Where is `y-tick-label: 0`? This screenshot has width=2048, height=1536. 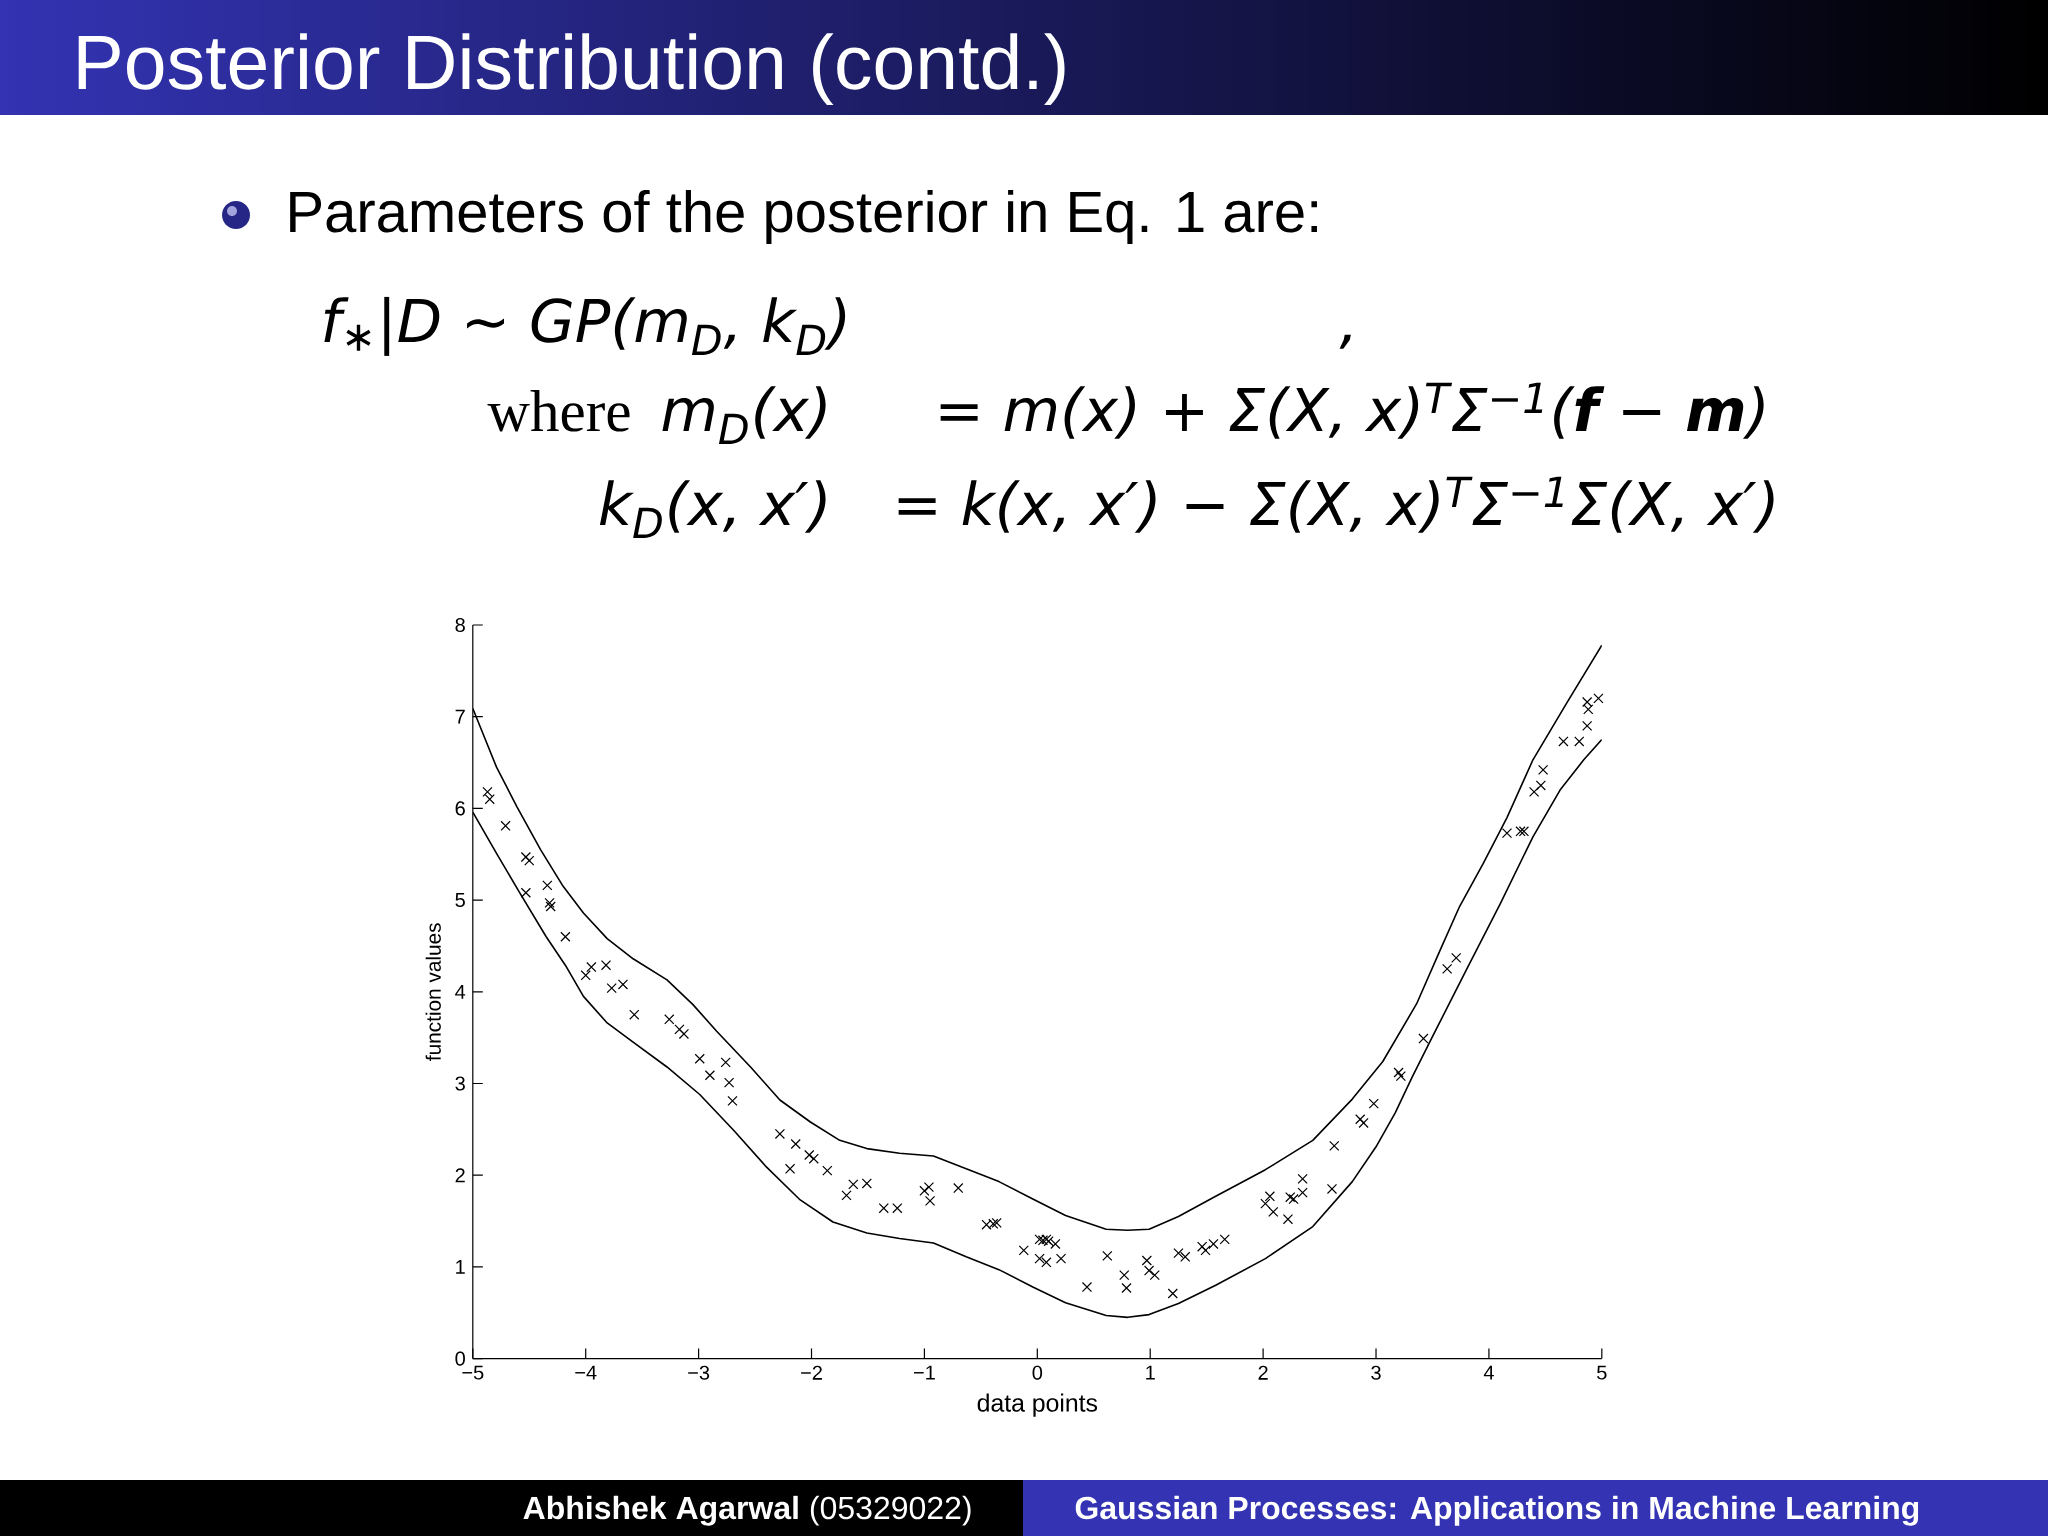 y-tick-label: 0 is located at coordinates (460, 1358).